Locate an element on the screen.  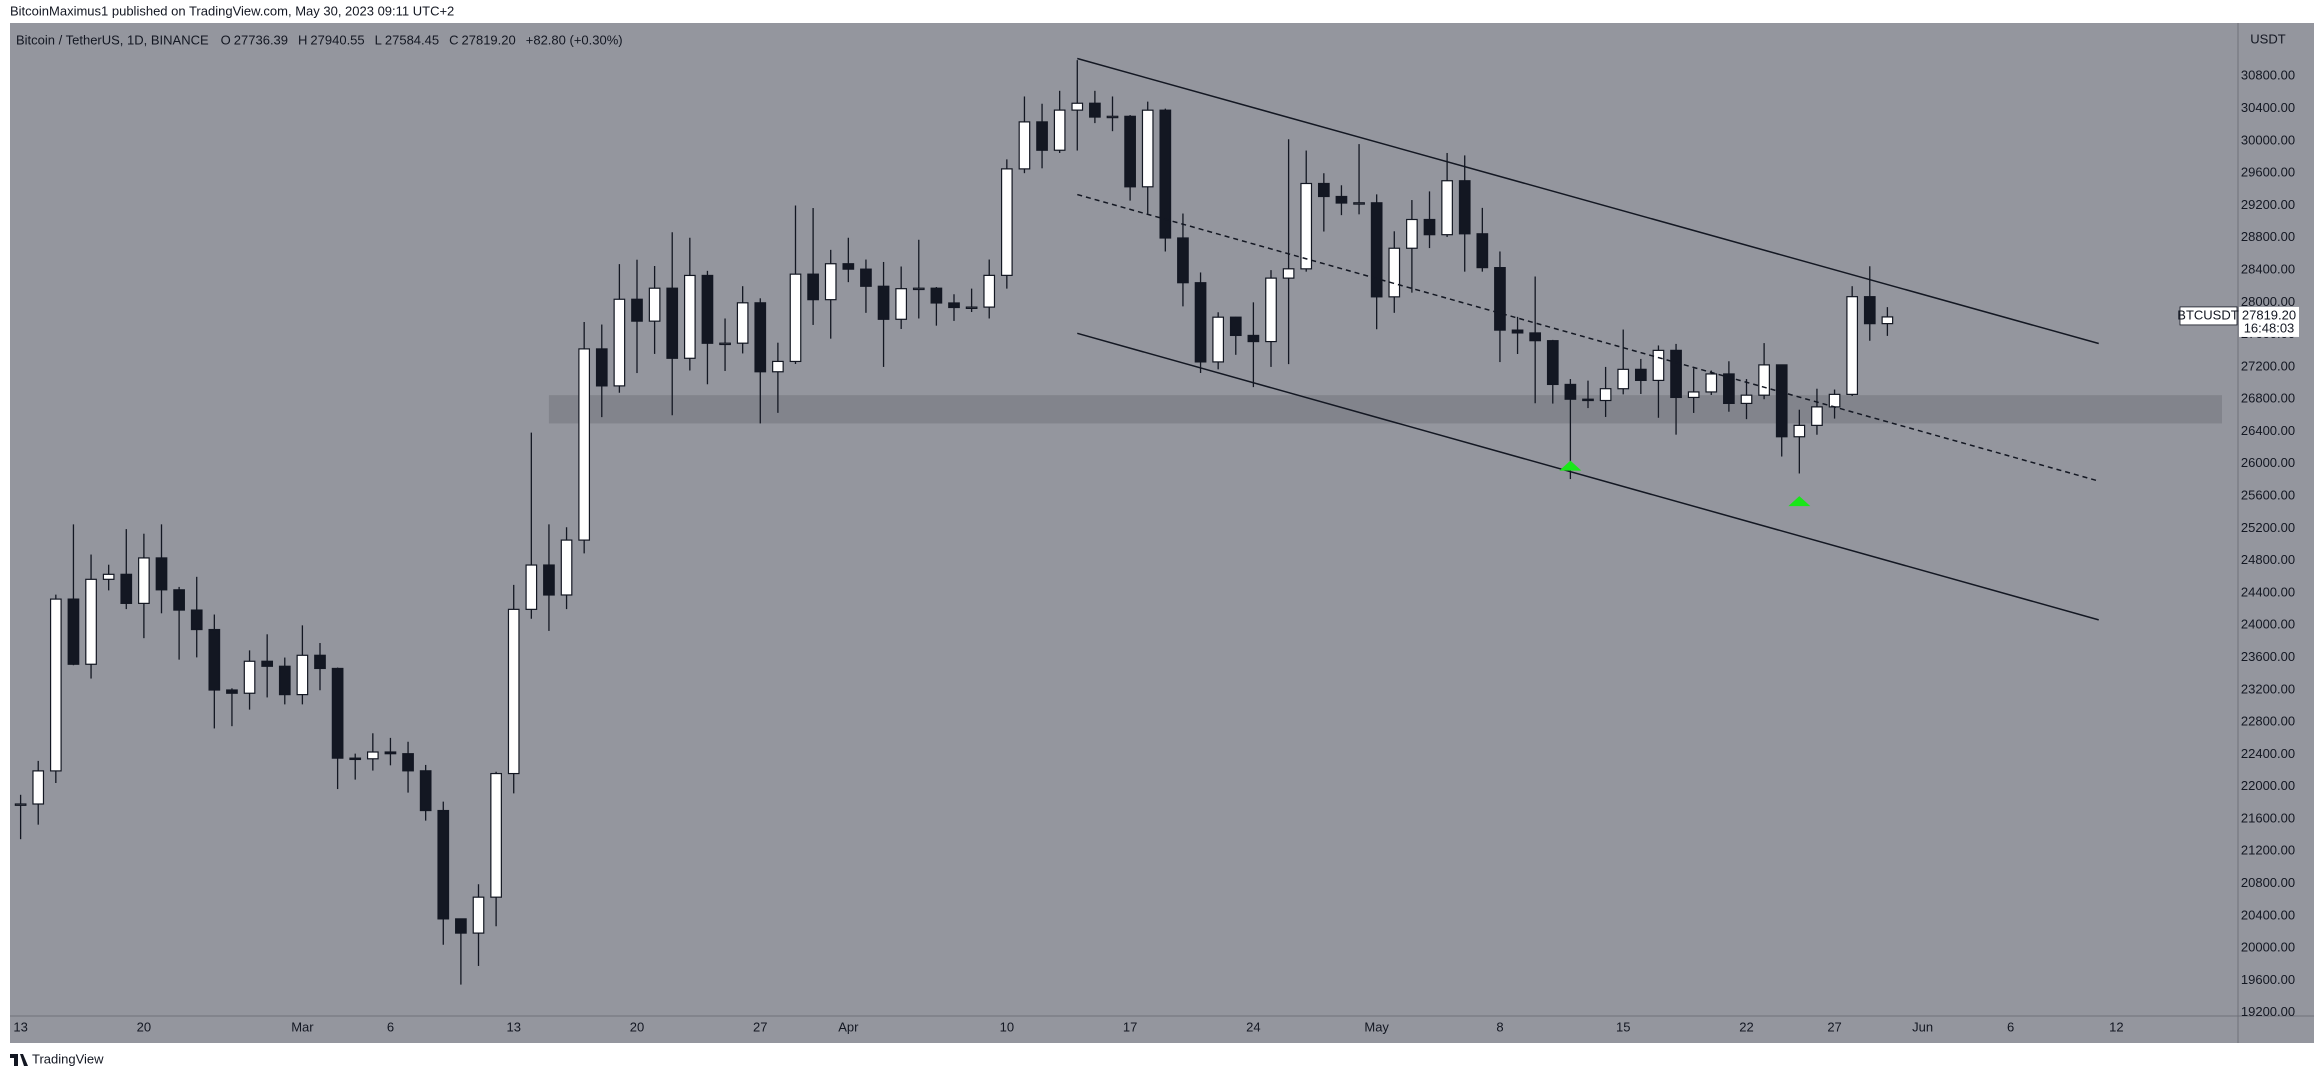
y-tick-label: 20000.00 is located at coordinates (2268, 947).